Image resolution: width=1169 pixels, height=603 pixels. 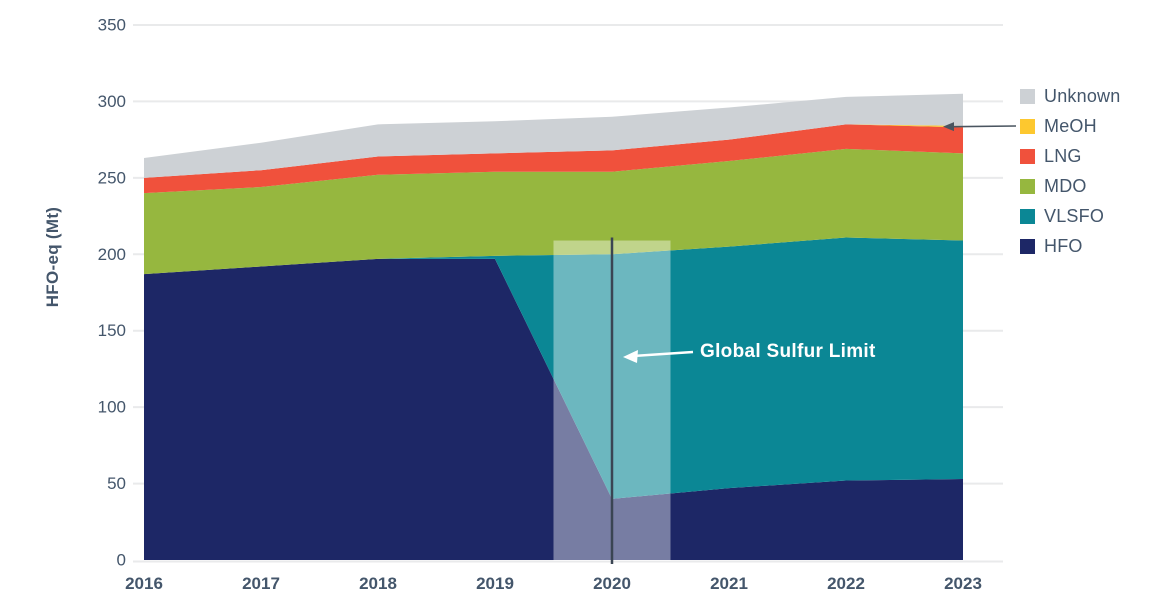 I want to click on y-axis-title: HFO-eq (Mt), so click(x=52, y=257).